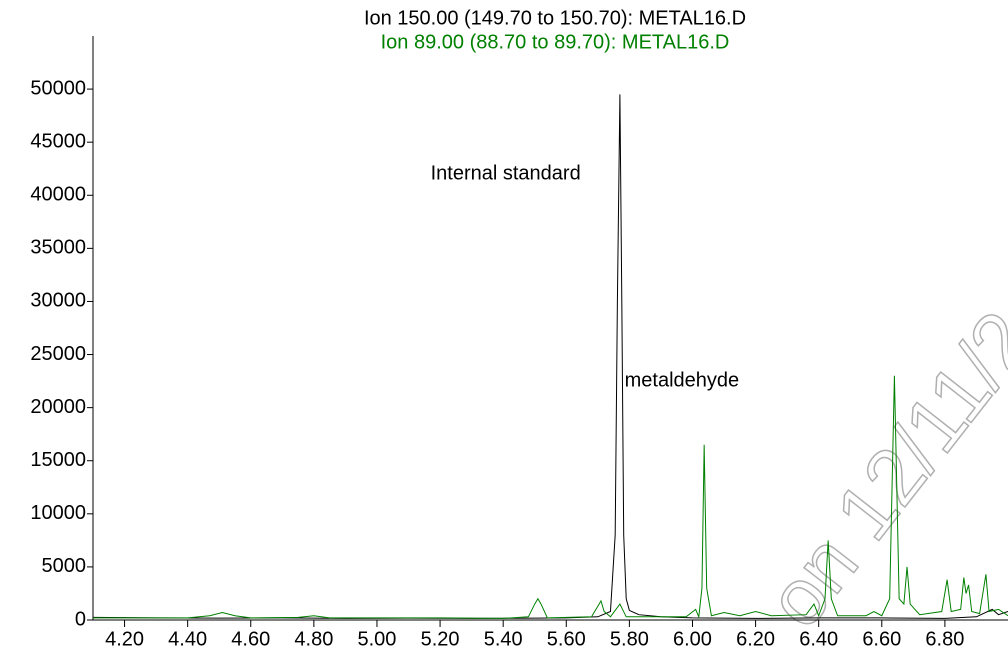 The width and height of the screenshot is (1008, 659). Describe the element at coordinates (692, 639) in the screenshot. I see `x-tick-label: 6.00` at that location.